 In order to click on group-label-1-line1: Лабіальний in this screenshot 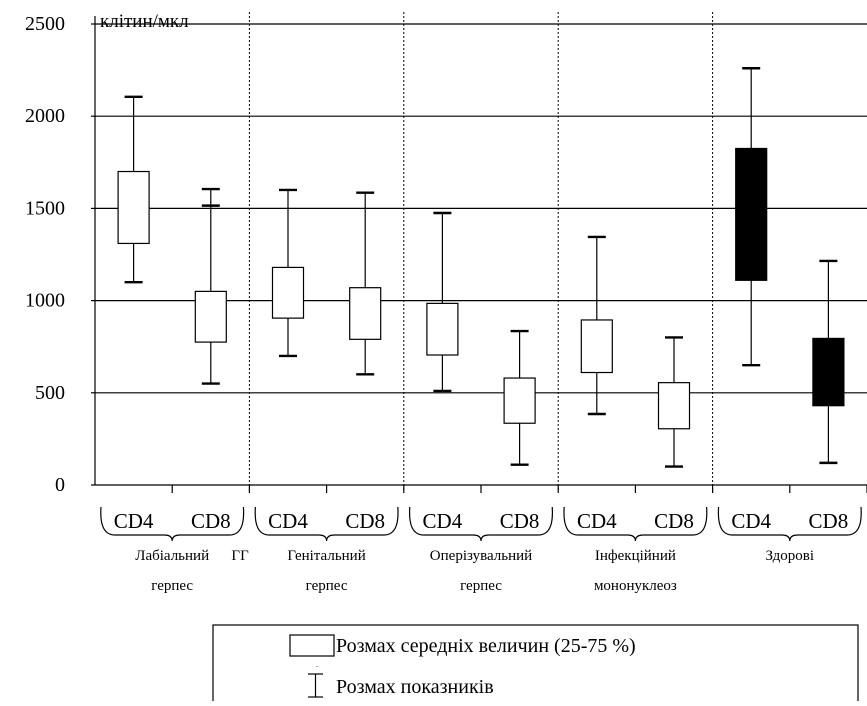, I will do `click(172, 556)`.